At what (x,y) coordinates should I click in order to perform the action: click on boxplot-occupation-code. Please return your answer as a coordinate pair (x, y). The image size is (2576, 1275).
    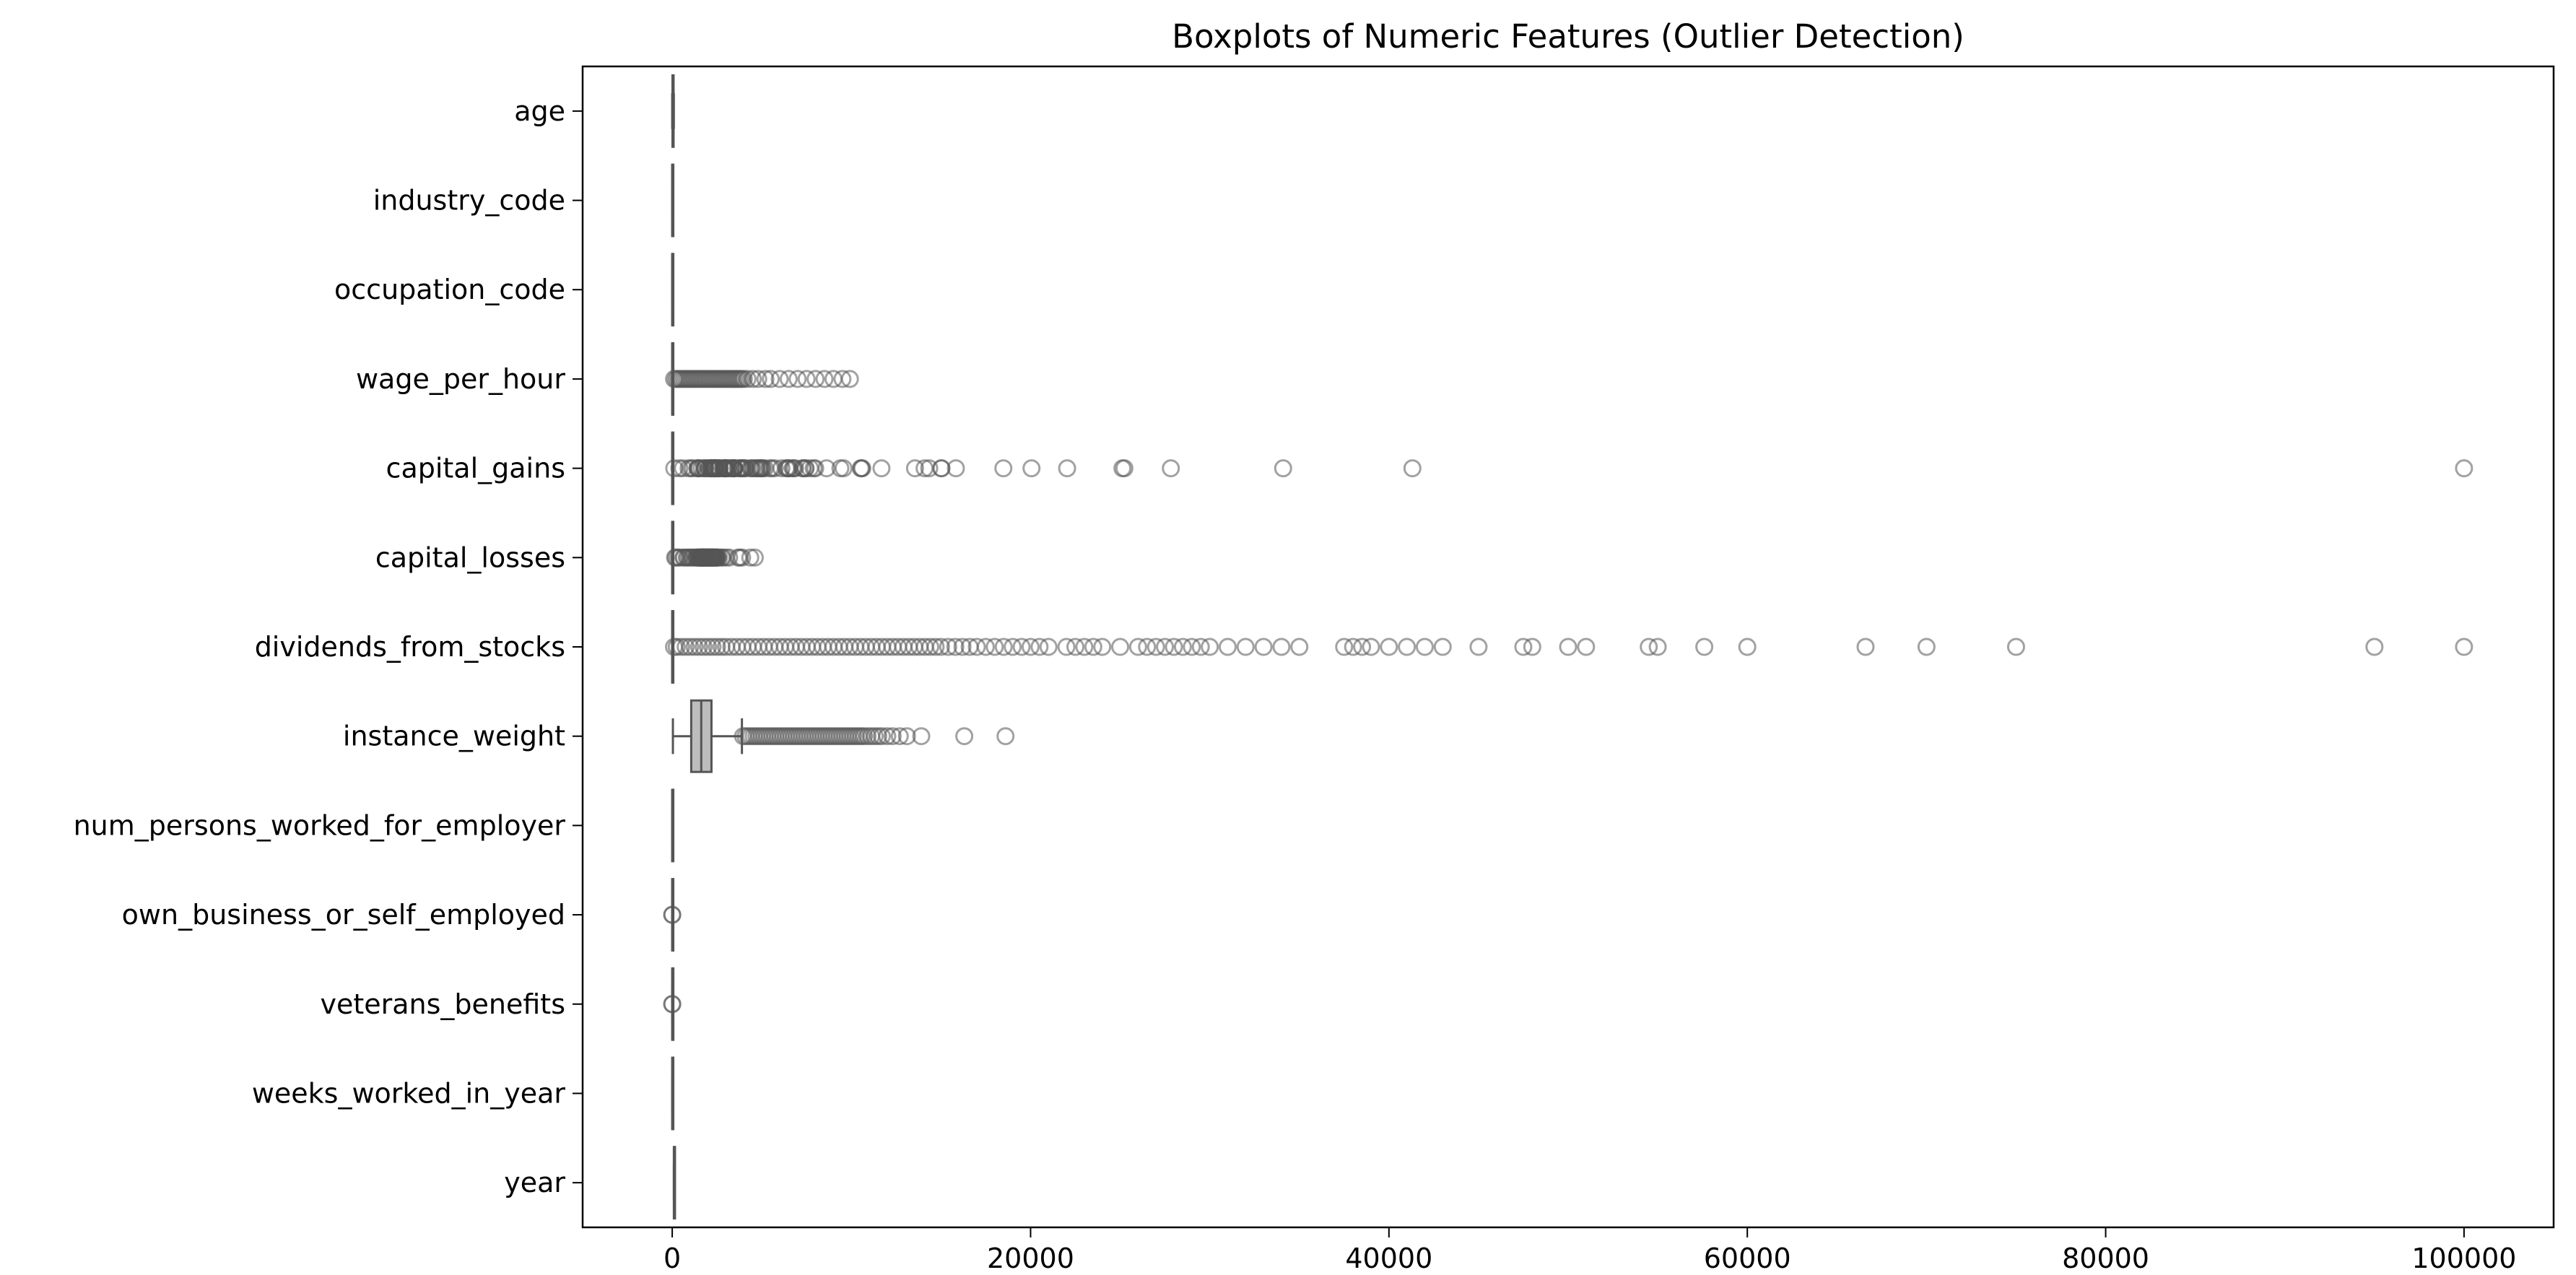
    Looking at the image, I should click on (673, 290).